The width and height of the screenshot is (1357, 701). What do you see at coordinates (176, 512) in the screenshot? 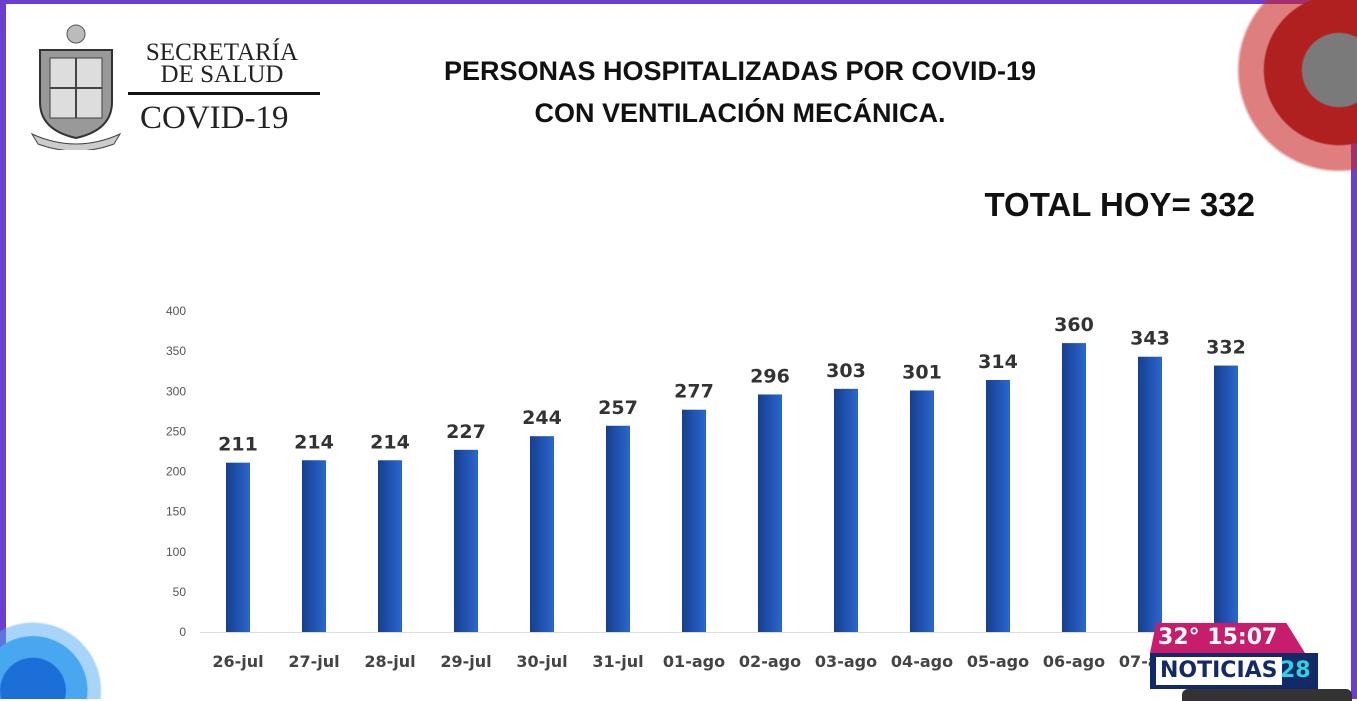
I see `y-tick-label: 150` at bounding box center [176, 512].